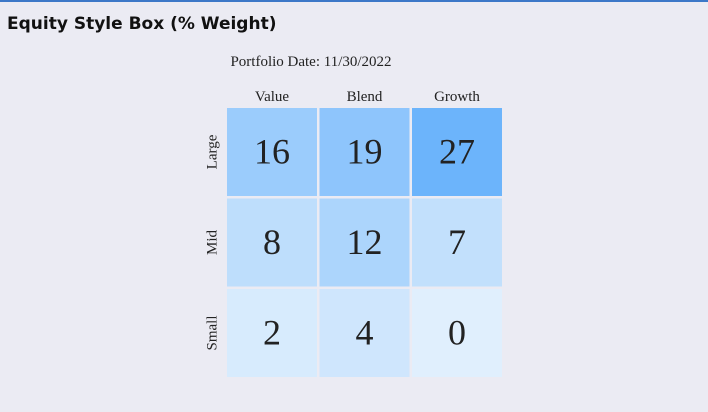 The image size is (708, 412). I want to click on cell-value: 2, so click(272, 332).